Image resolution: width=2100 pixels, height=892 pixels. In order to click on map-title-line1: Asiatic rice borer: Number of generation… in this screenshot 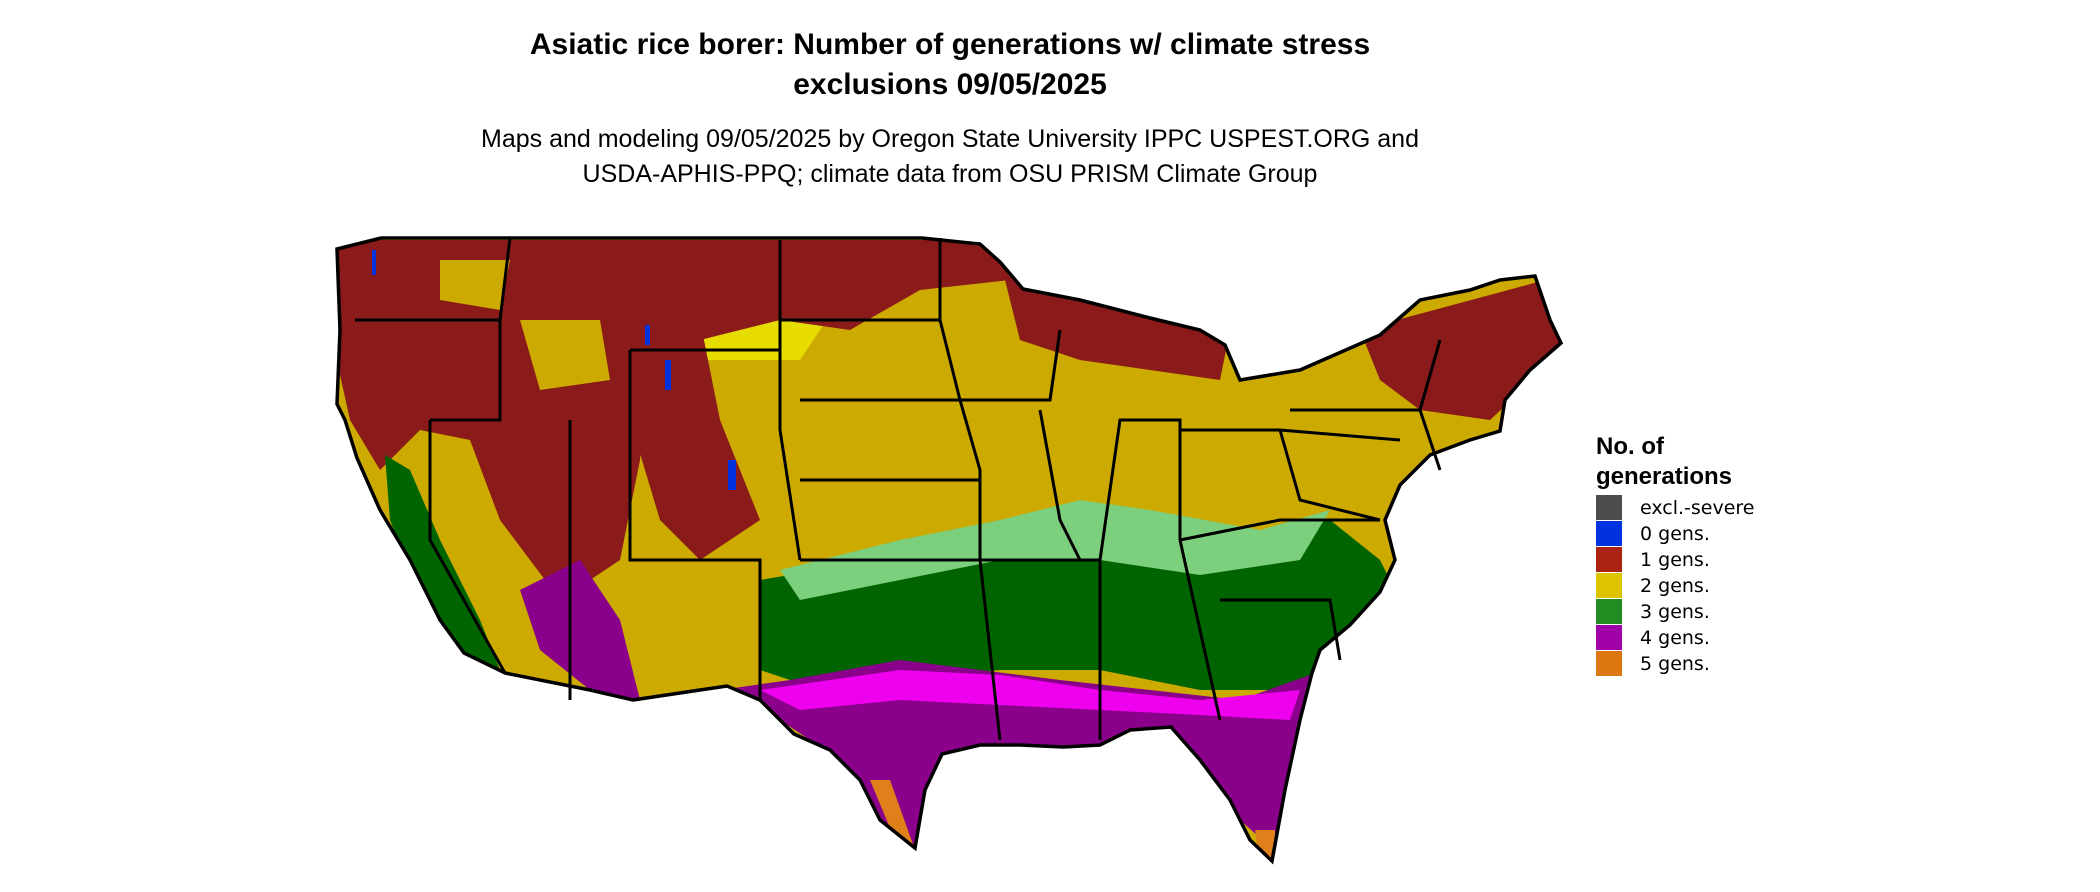, I will do `click(950, 44)`.